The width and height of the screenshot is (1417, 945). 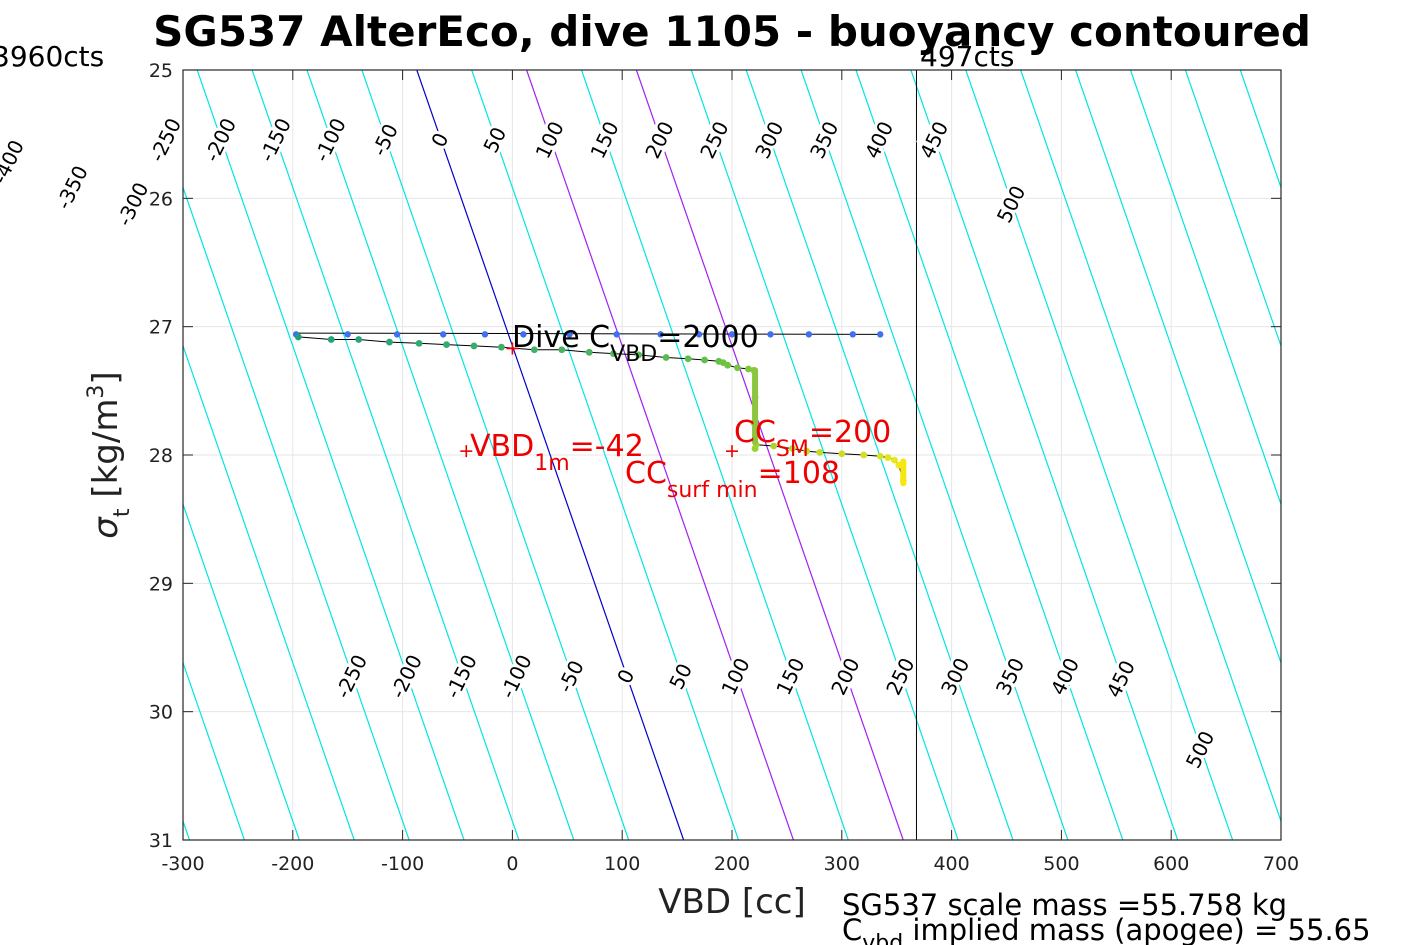 I want to click on contour-label: 50, so click(x=494, y=139).